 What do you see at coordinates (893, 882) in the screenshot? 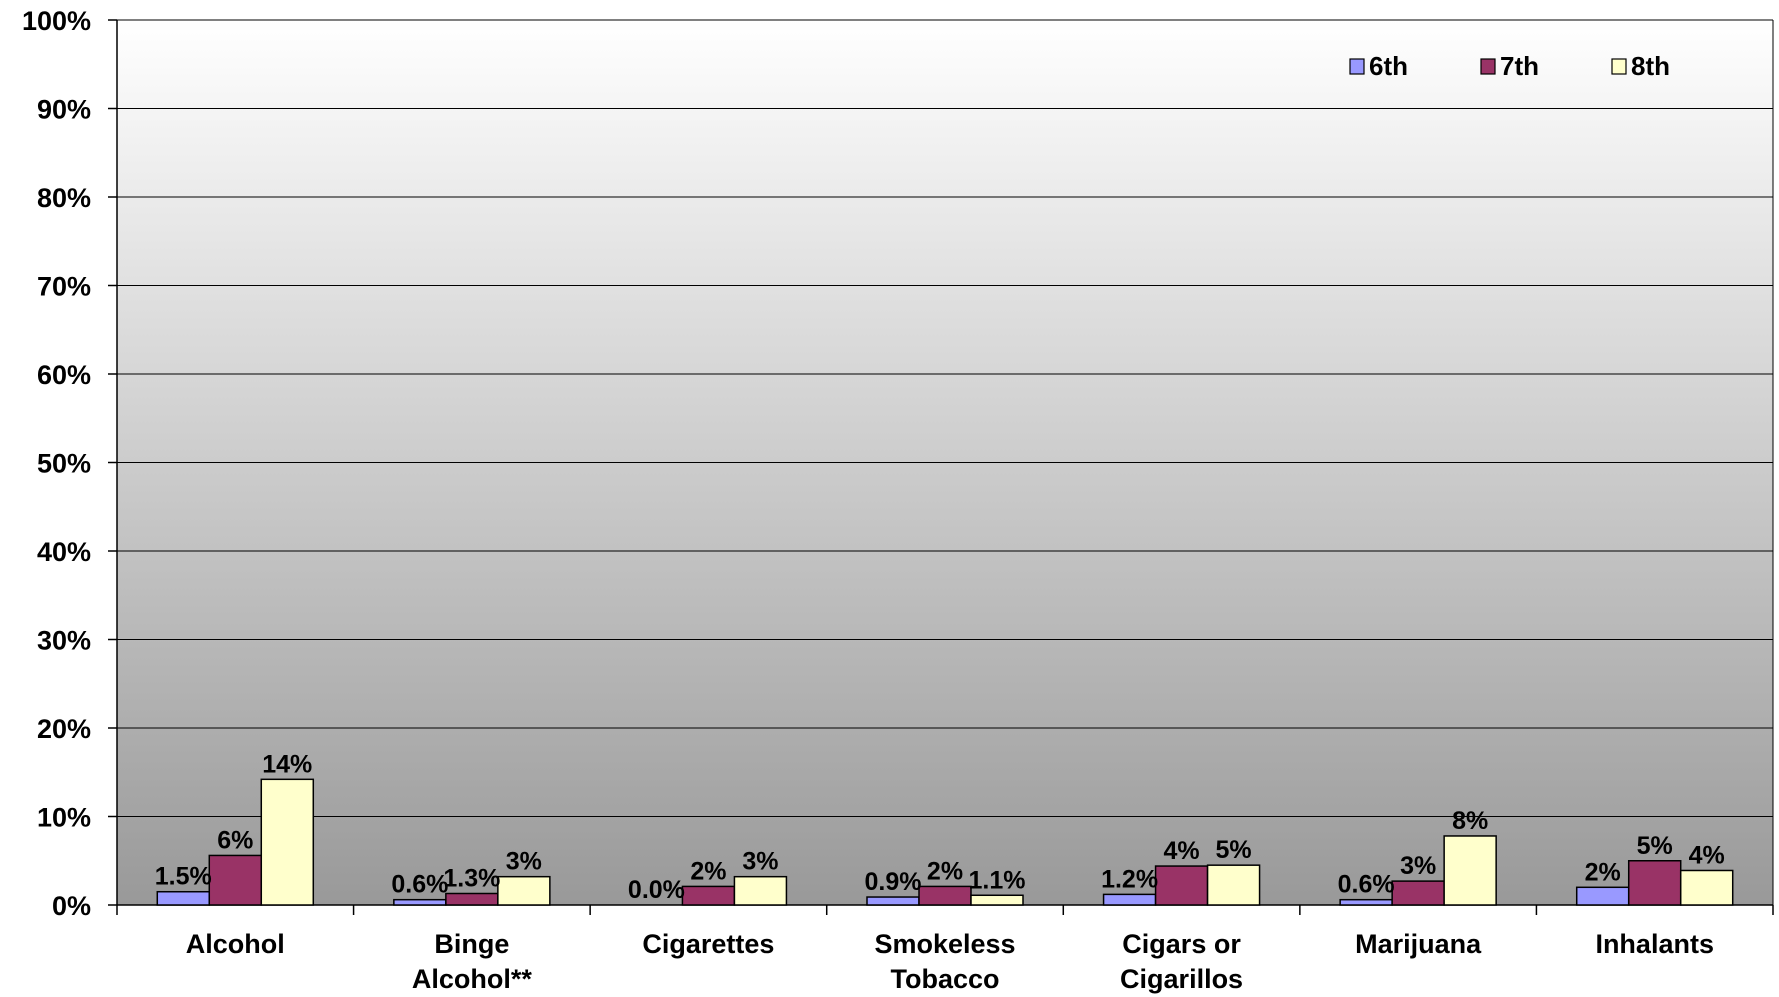
I see `data-label: 0.9%` at bounding box center [893, 882].